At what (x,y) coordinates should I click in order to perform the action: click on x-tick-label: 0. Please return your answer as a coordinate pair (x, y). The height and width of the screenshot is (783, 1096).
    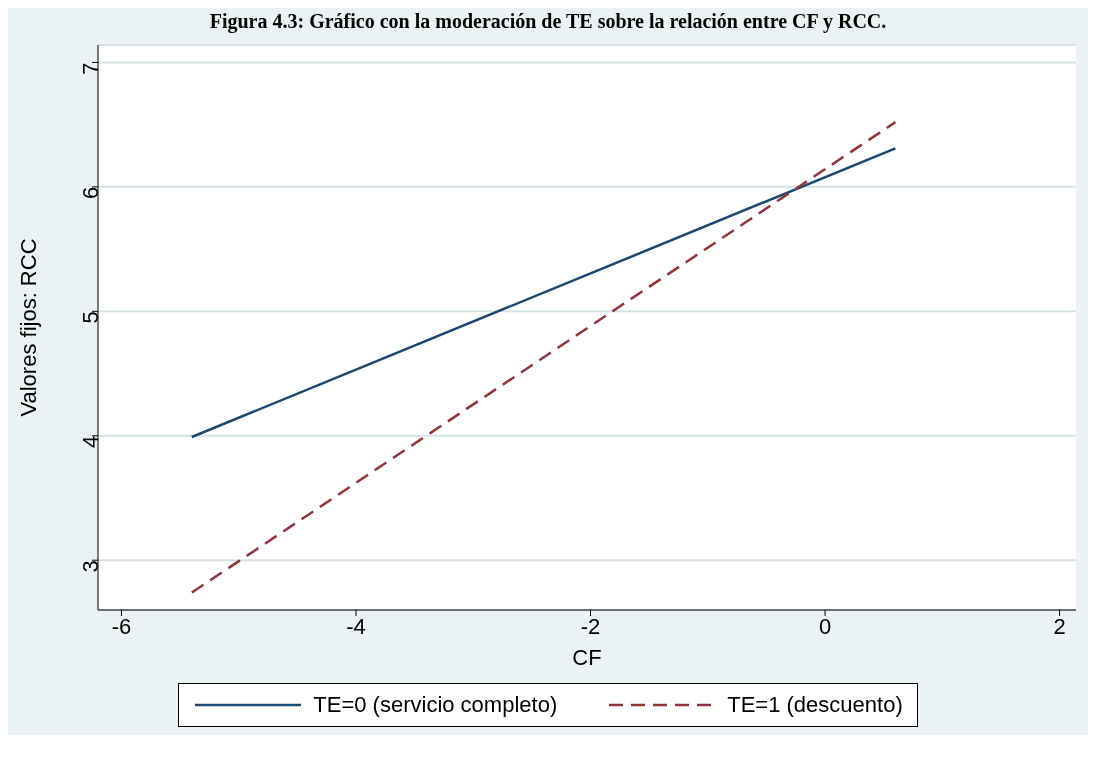
    Looking at the image, I should click on (825, 626).